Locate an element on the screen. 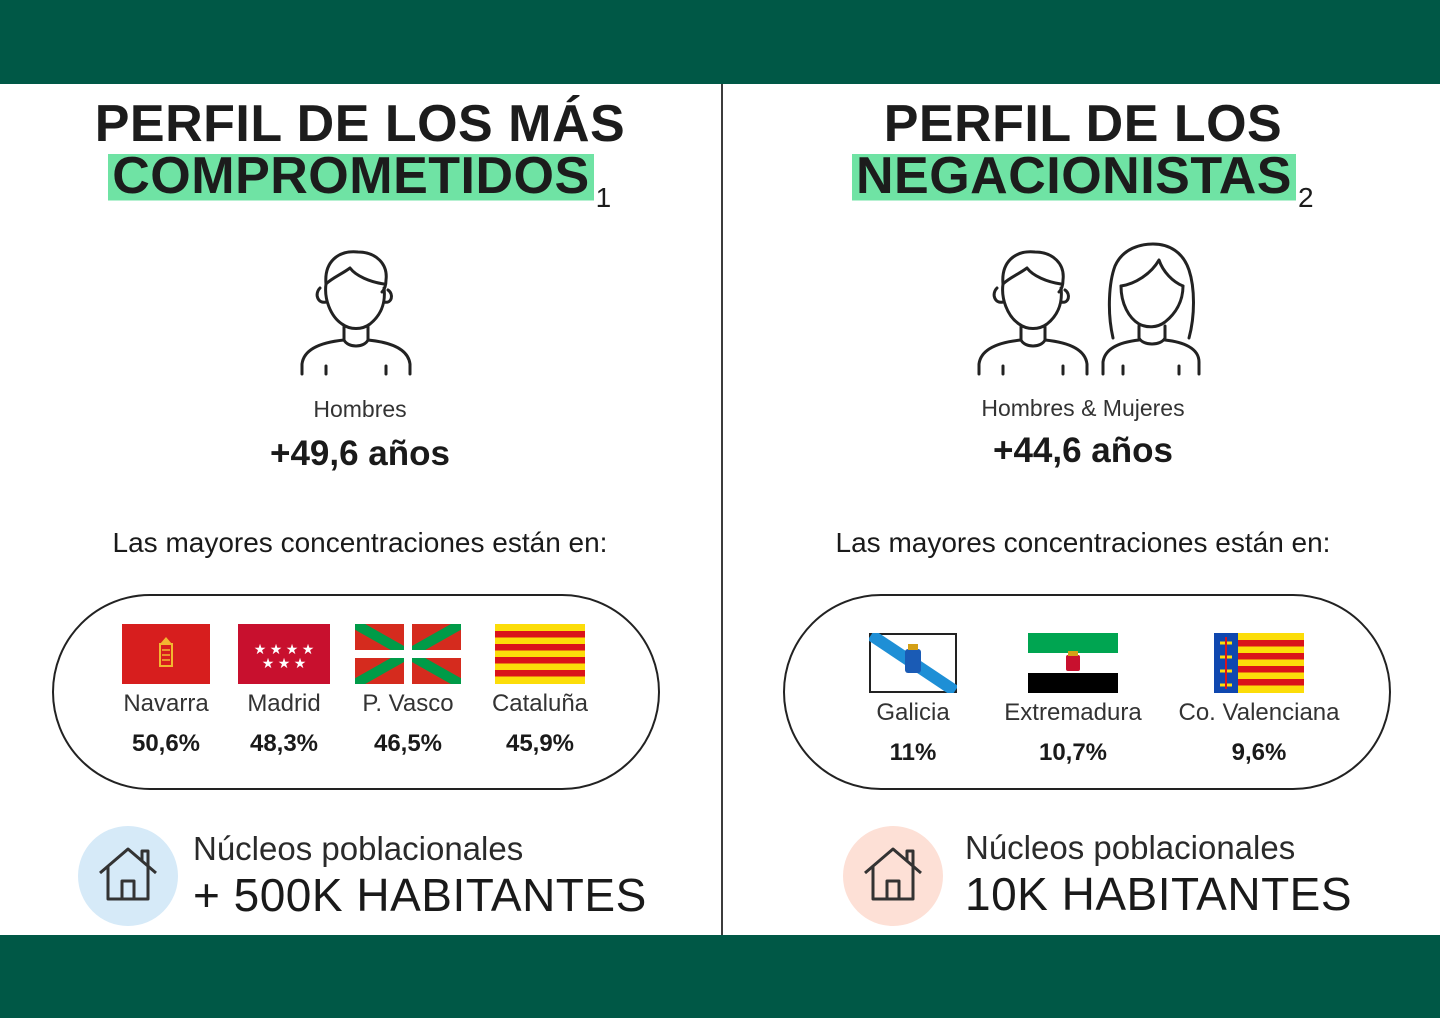  region-value: 46,5% is located at coordinates (408, 743).